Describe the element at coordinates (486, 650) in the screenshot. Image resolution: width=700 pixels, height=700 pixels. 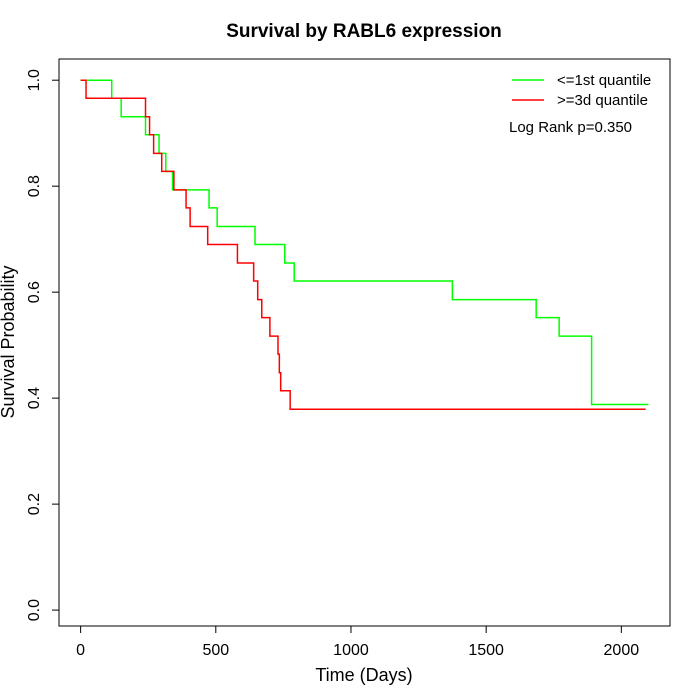
I see `x-tick-label: 1500` at that location.